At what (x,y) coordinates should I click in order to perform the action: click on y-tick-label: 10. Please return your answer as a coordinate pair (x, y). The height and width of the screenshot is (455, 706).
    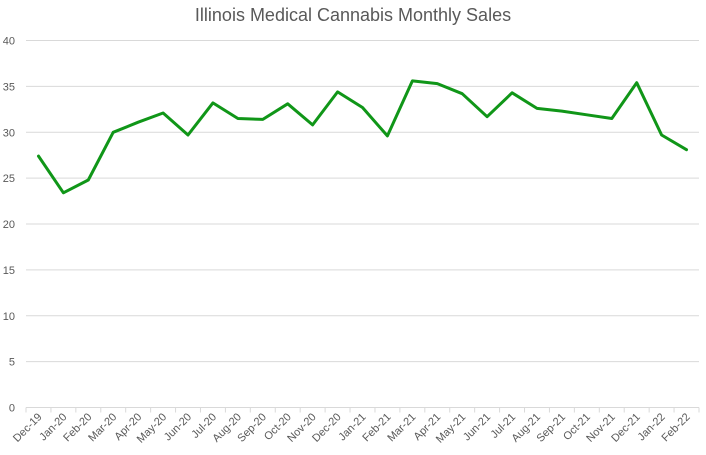
    Looking at the image, I should click on (9, 317).